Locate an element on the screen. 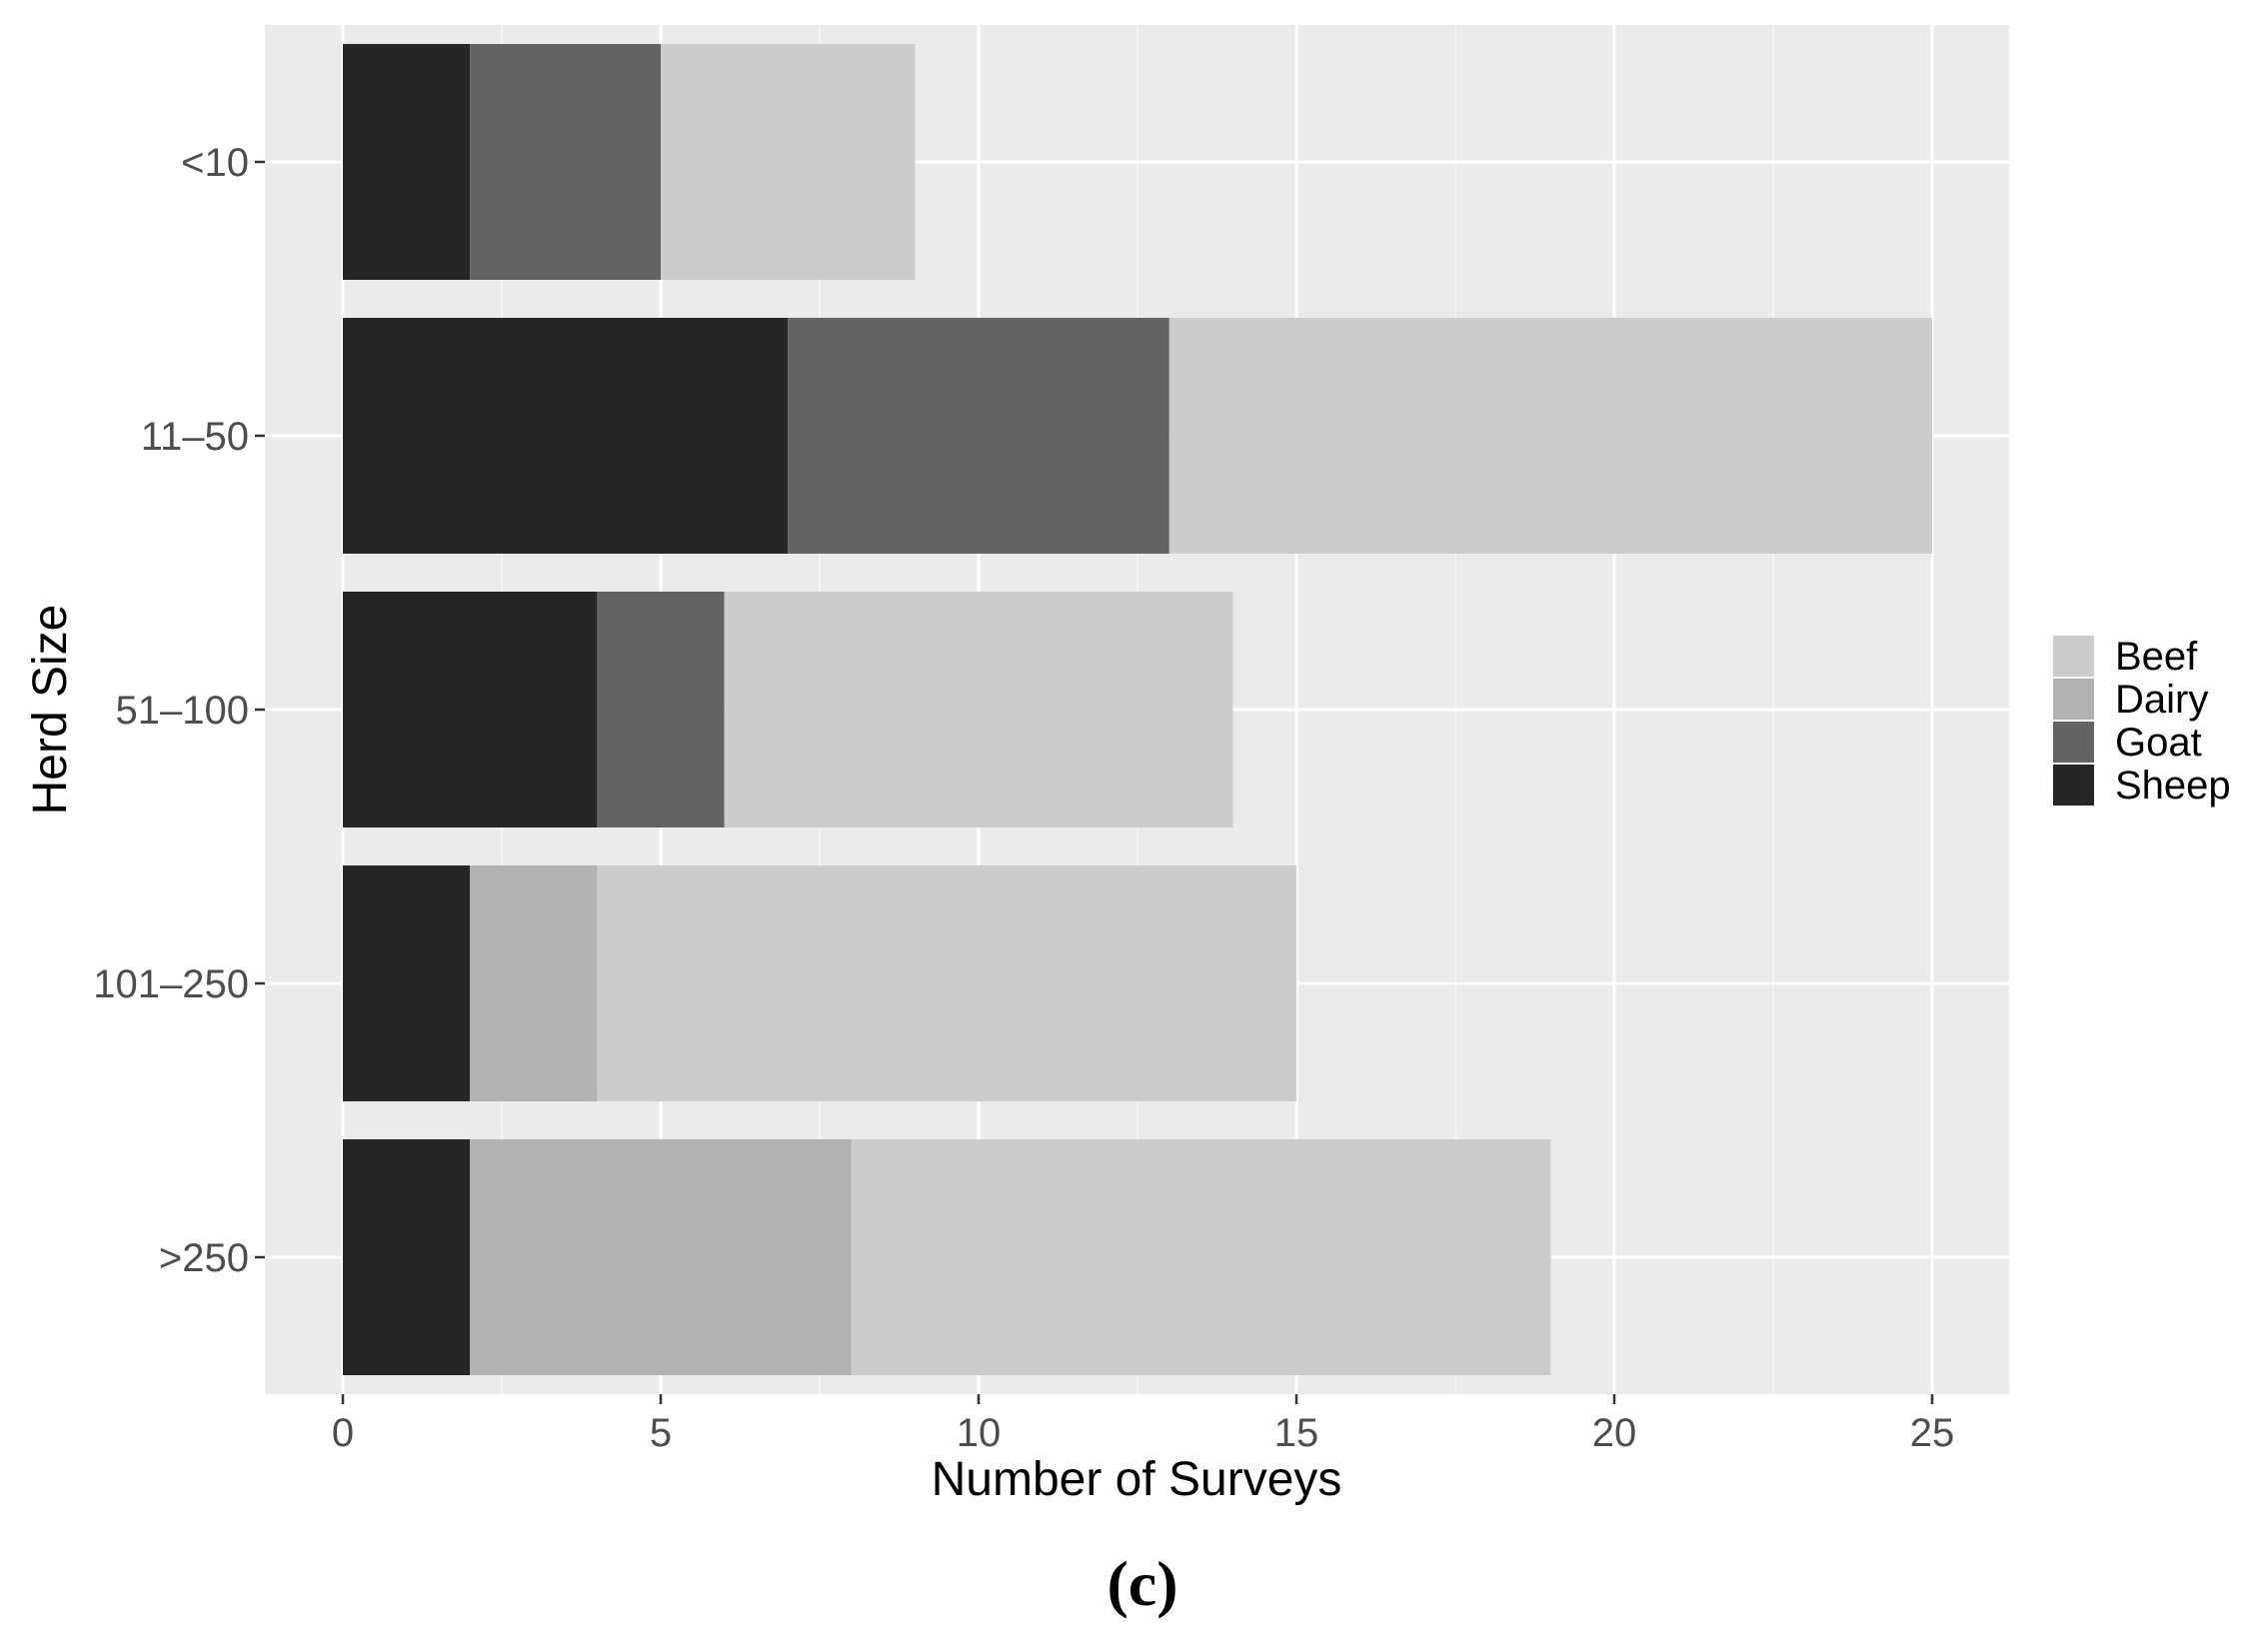  x-tick-label: 10 is located at coordinates (979, 1433).